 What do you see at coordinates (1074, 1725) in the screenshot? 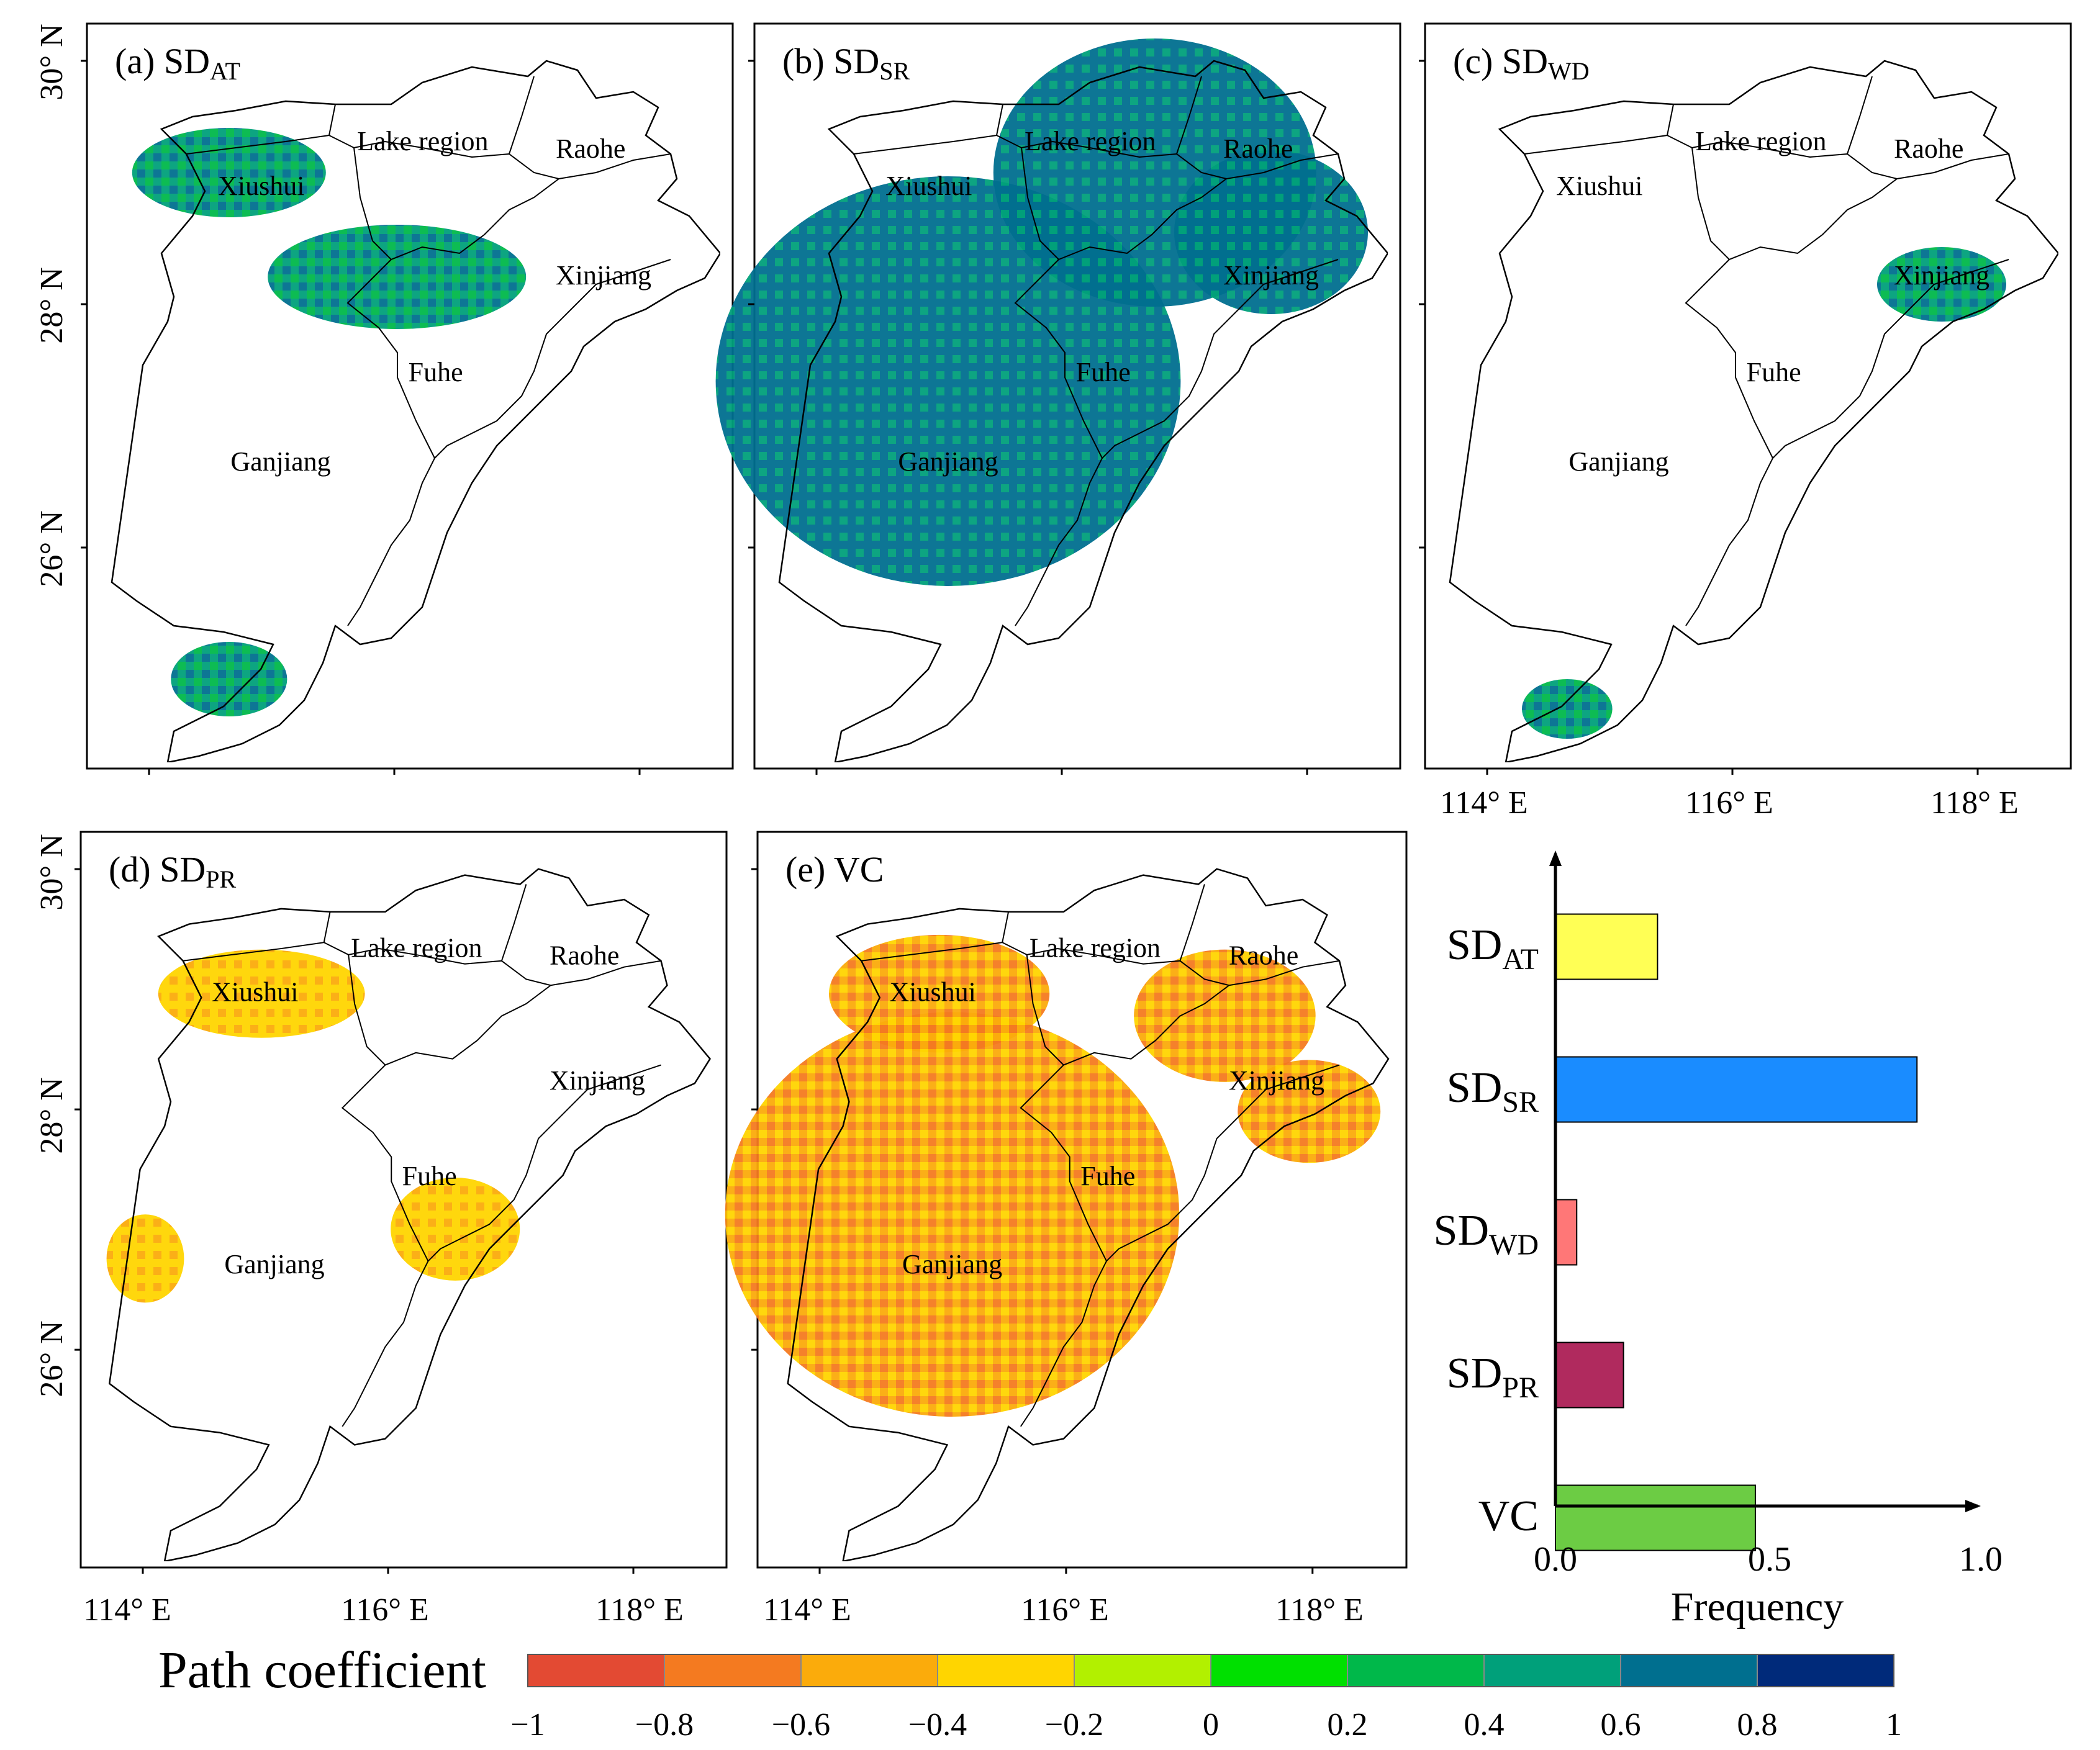
I see `colorbar-tick-label: −0.2` at bounding box center [1074, 1725].